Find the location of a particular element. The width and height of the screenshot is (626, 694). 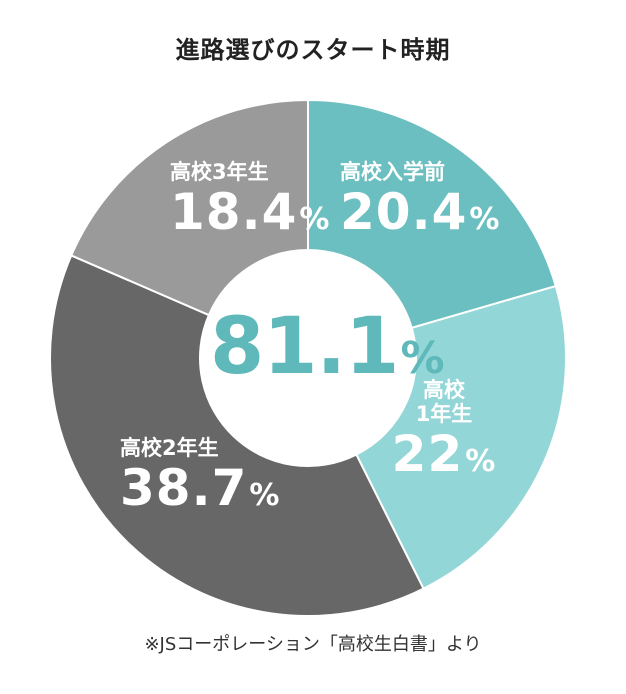

center-value-unit: % is located at coordinates (422, 358).